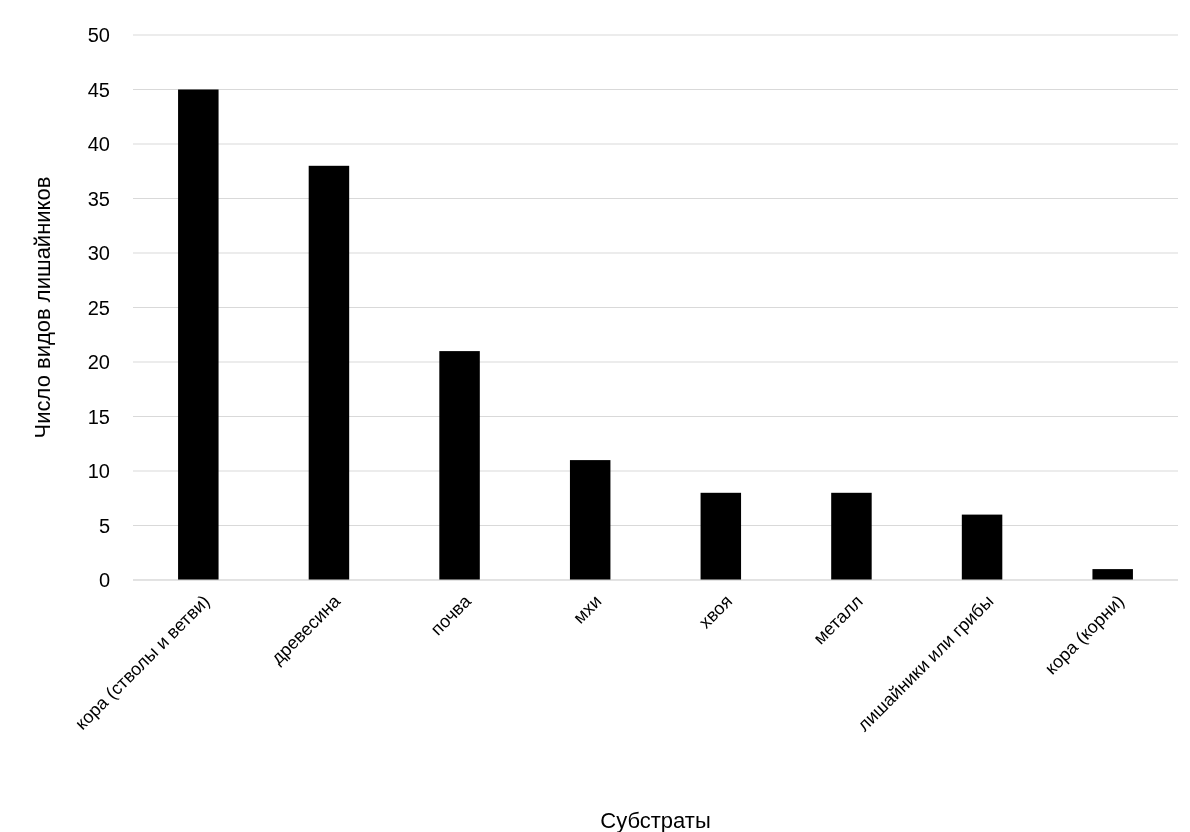 This screenshot has height=832, width=1190. I want to click on y-tick-label: 50, so click(98, 35).